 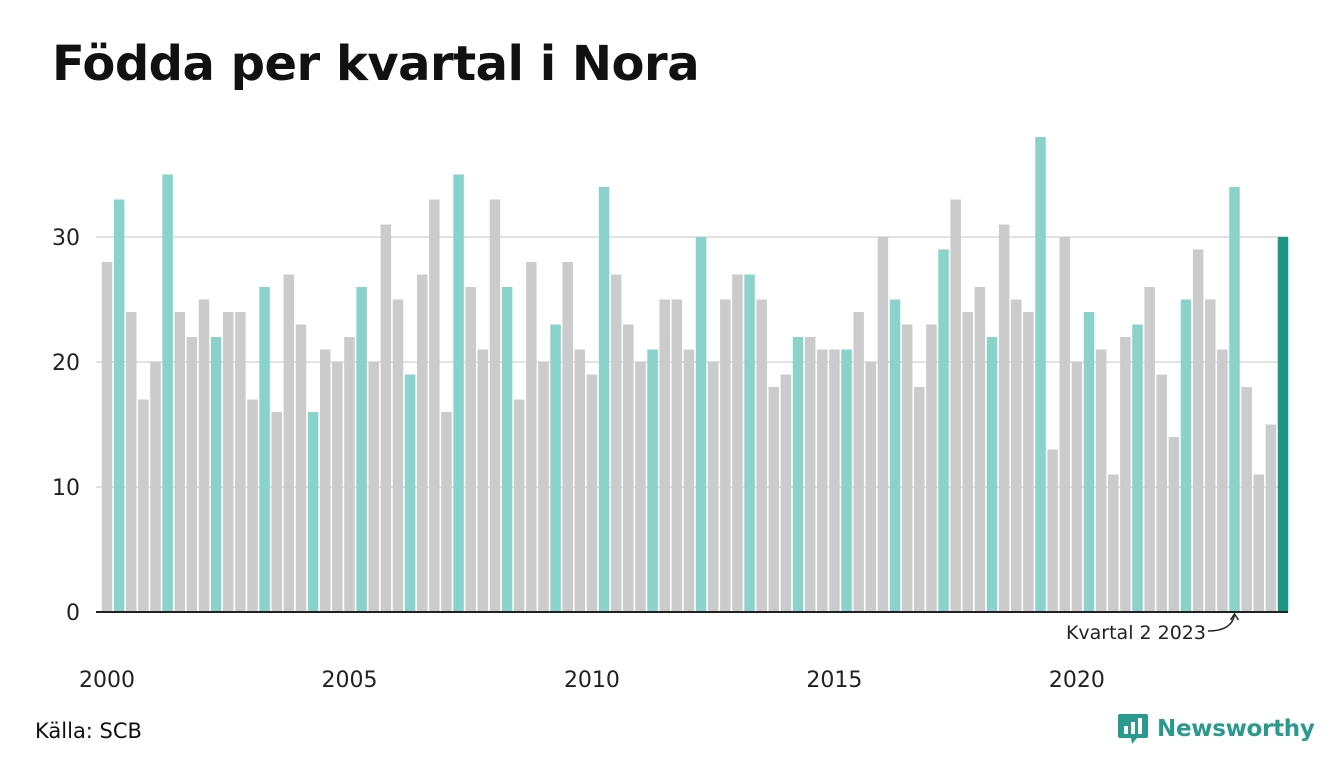 What do you see at coordinates (1221, 623) in the screenshot?
I see `annotation-arrow` at bounding box center [1221, 623].